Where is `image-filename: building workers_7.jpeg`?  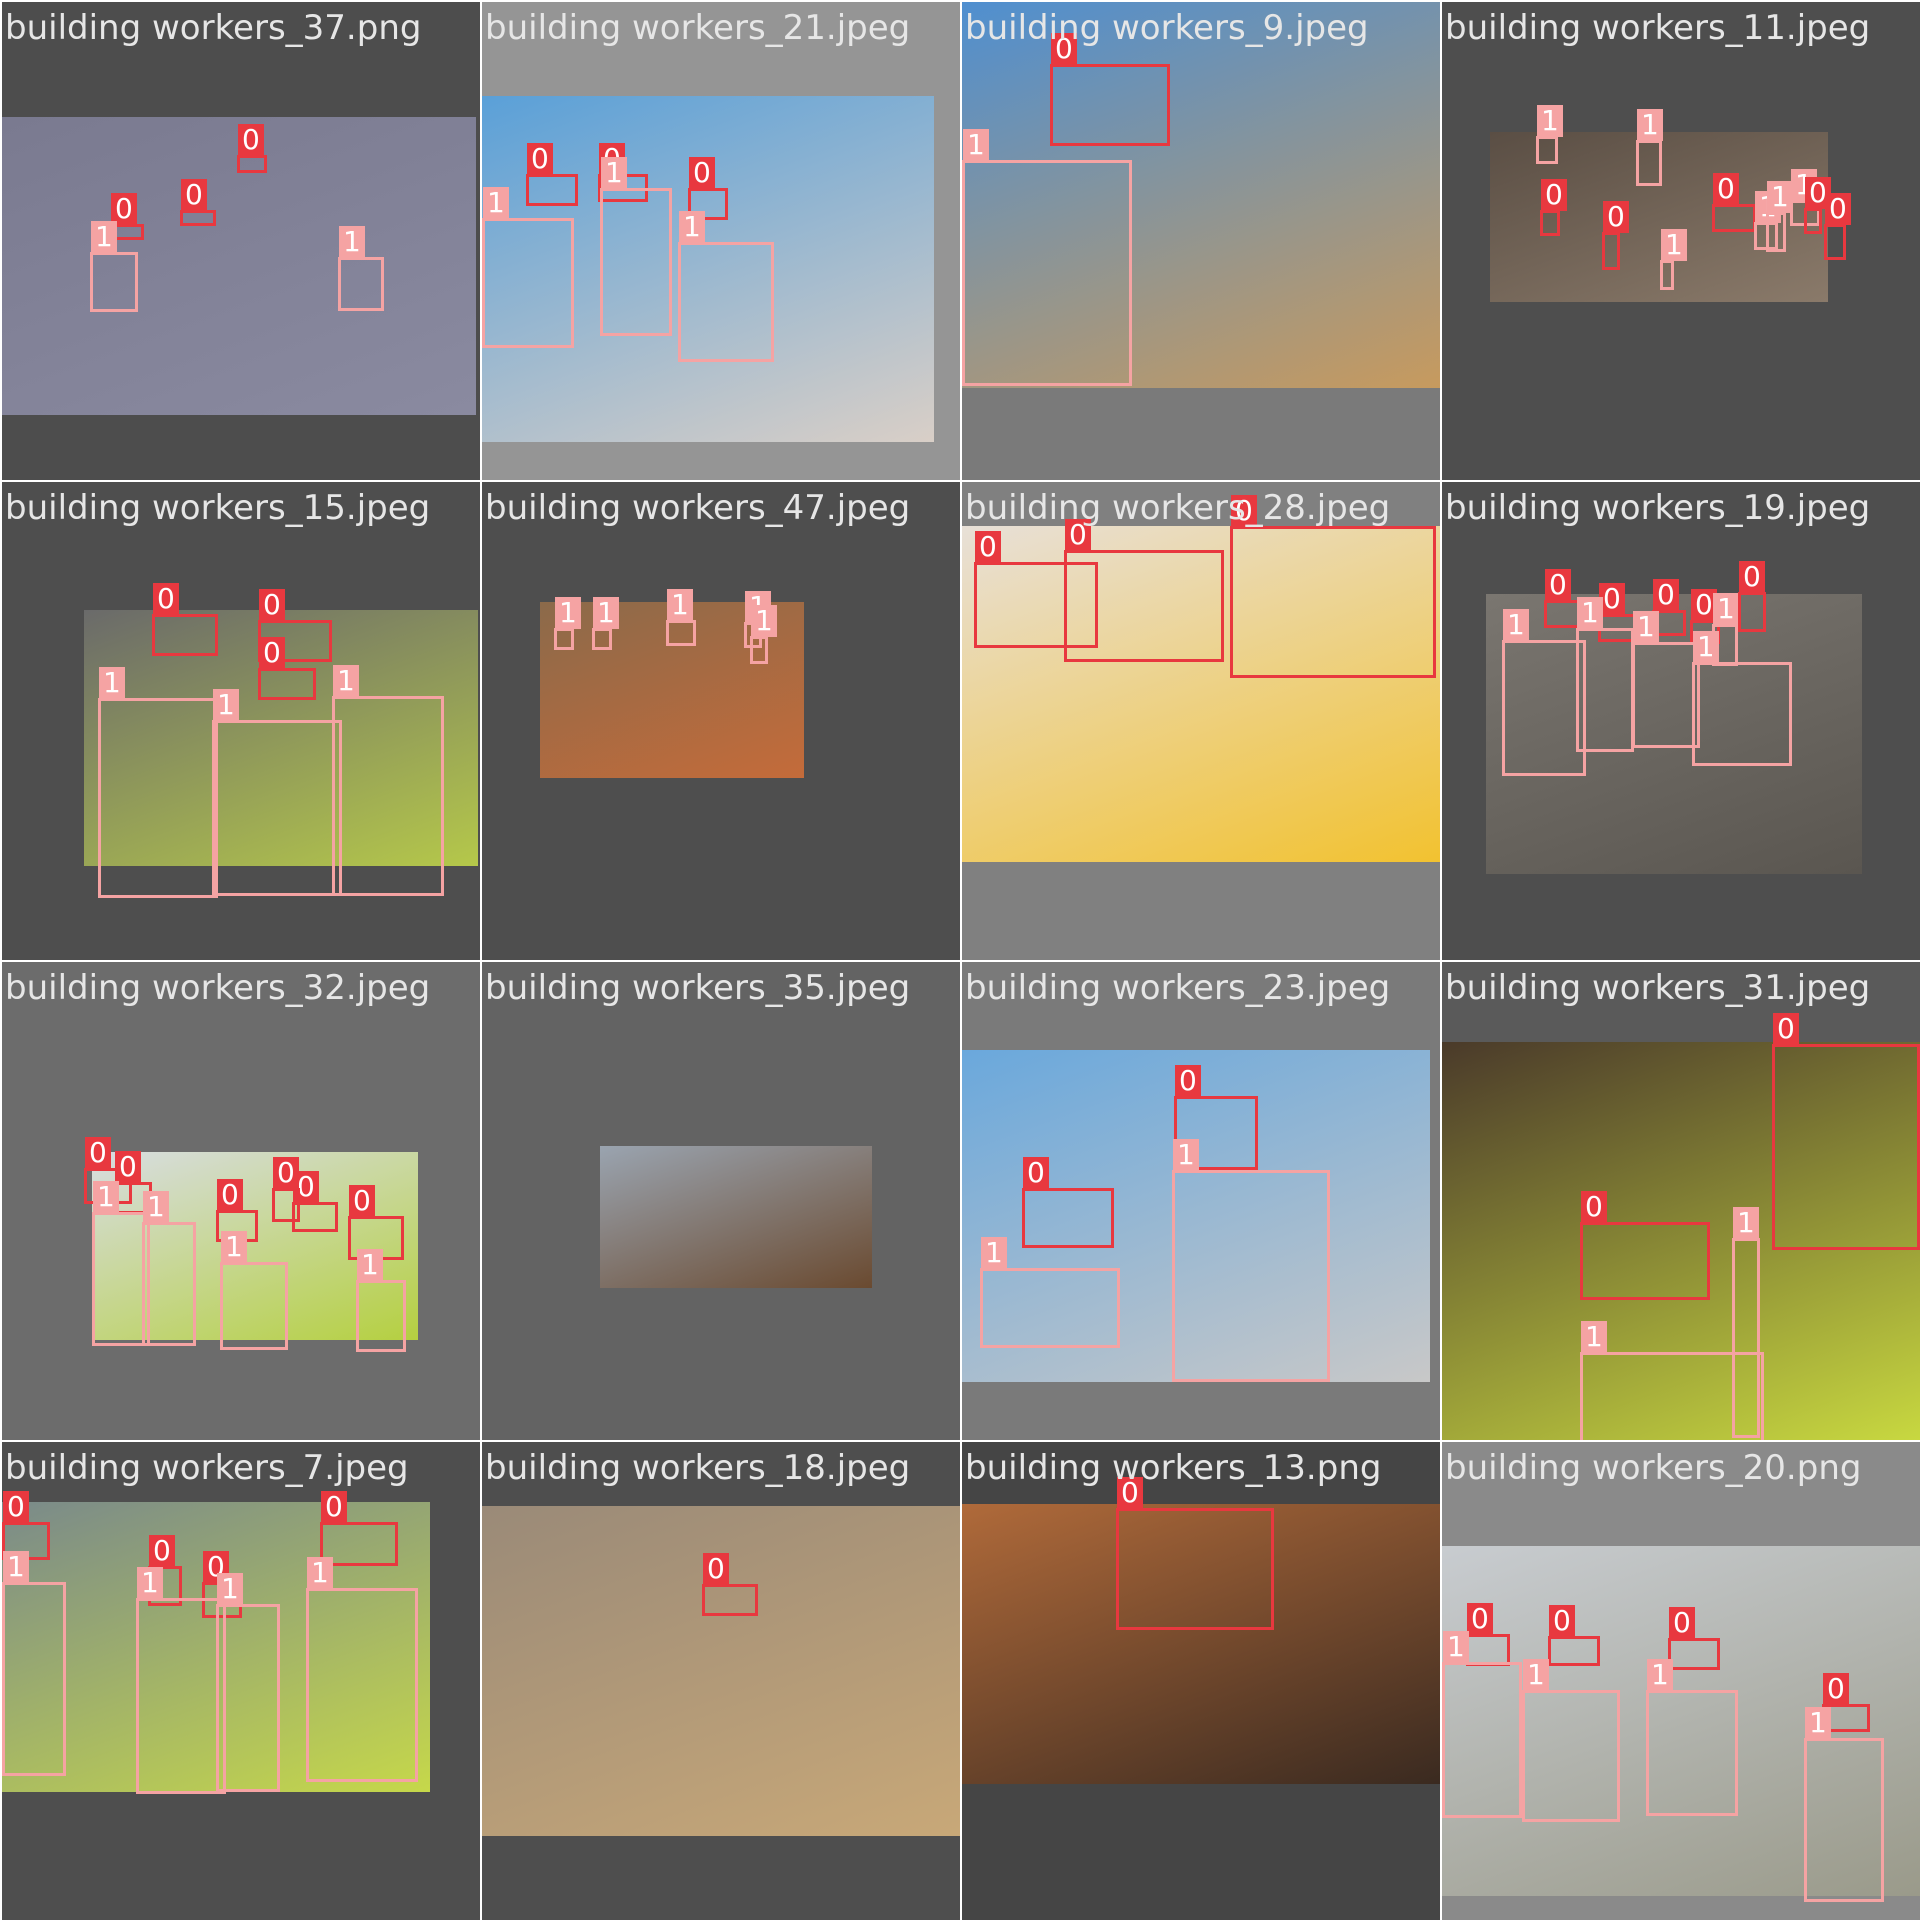
image-filename: building workers_7.jpeg is located at coordinates (207, 1468).